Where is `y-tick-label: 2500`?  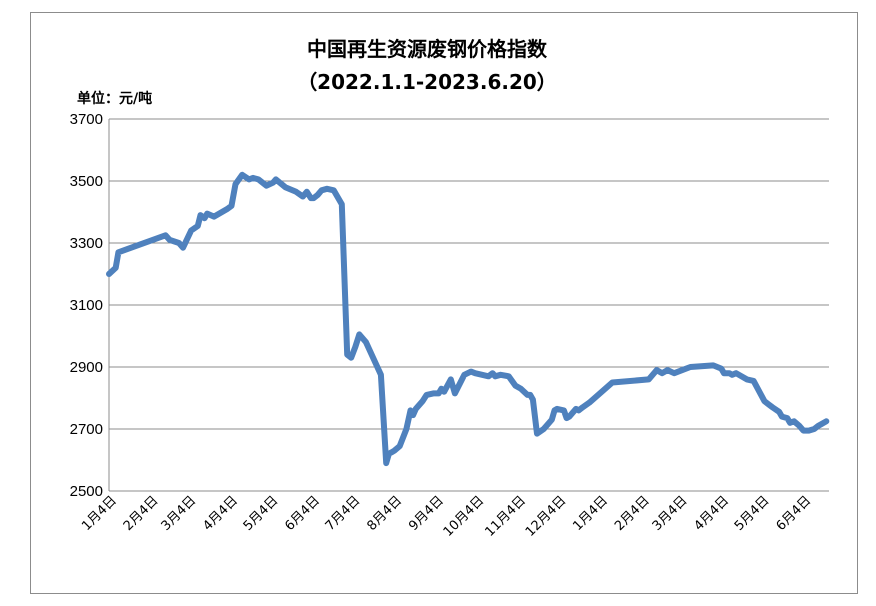
y-tick-label: 2500 is located at coordinates (86, 491).